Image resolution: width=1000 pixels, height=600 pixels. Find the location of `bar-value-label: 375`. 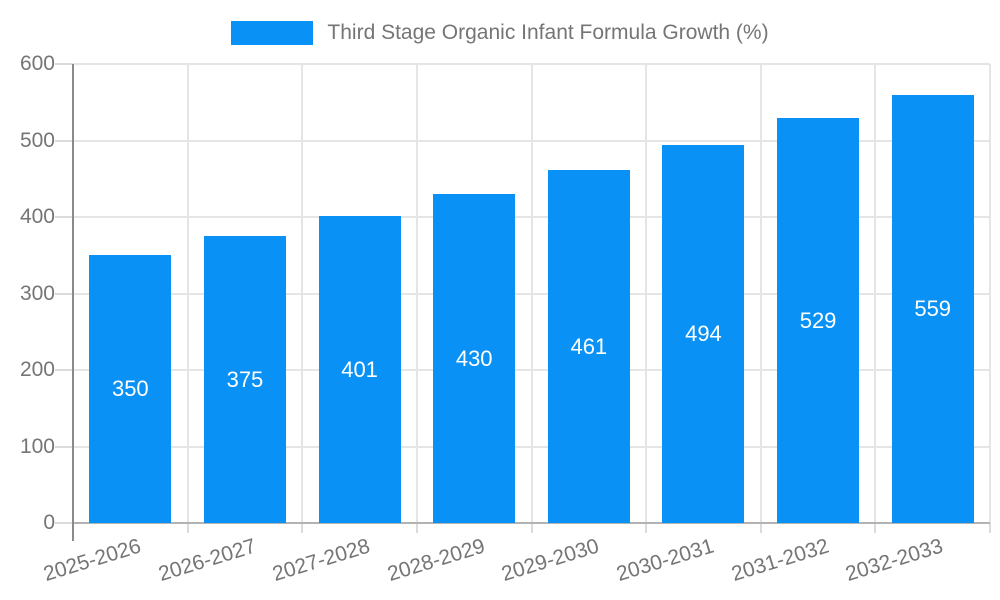

bar-value-label: 375 is located at coordinates (245, 379).